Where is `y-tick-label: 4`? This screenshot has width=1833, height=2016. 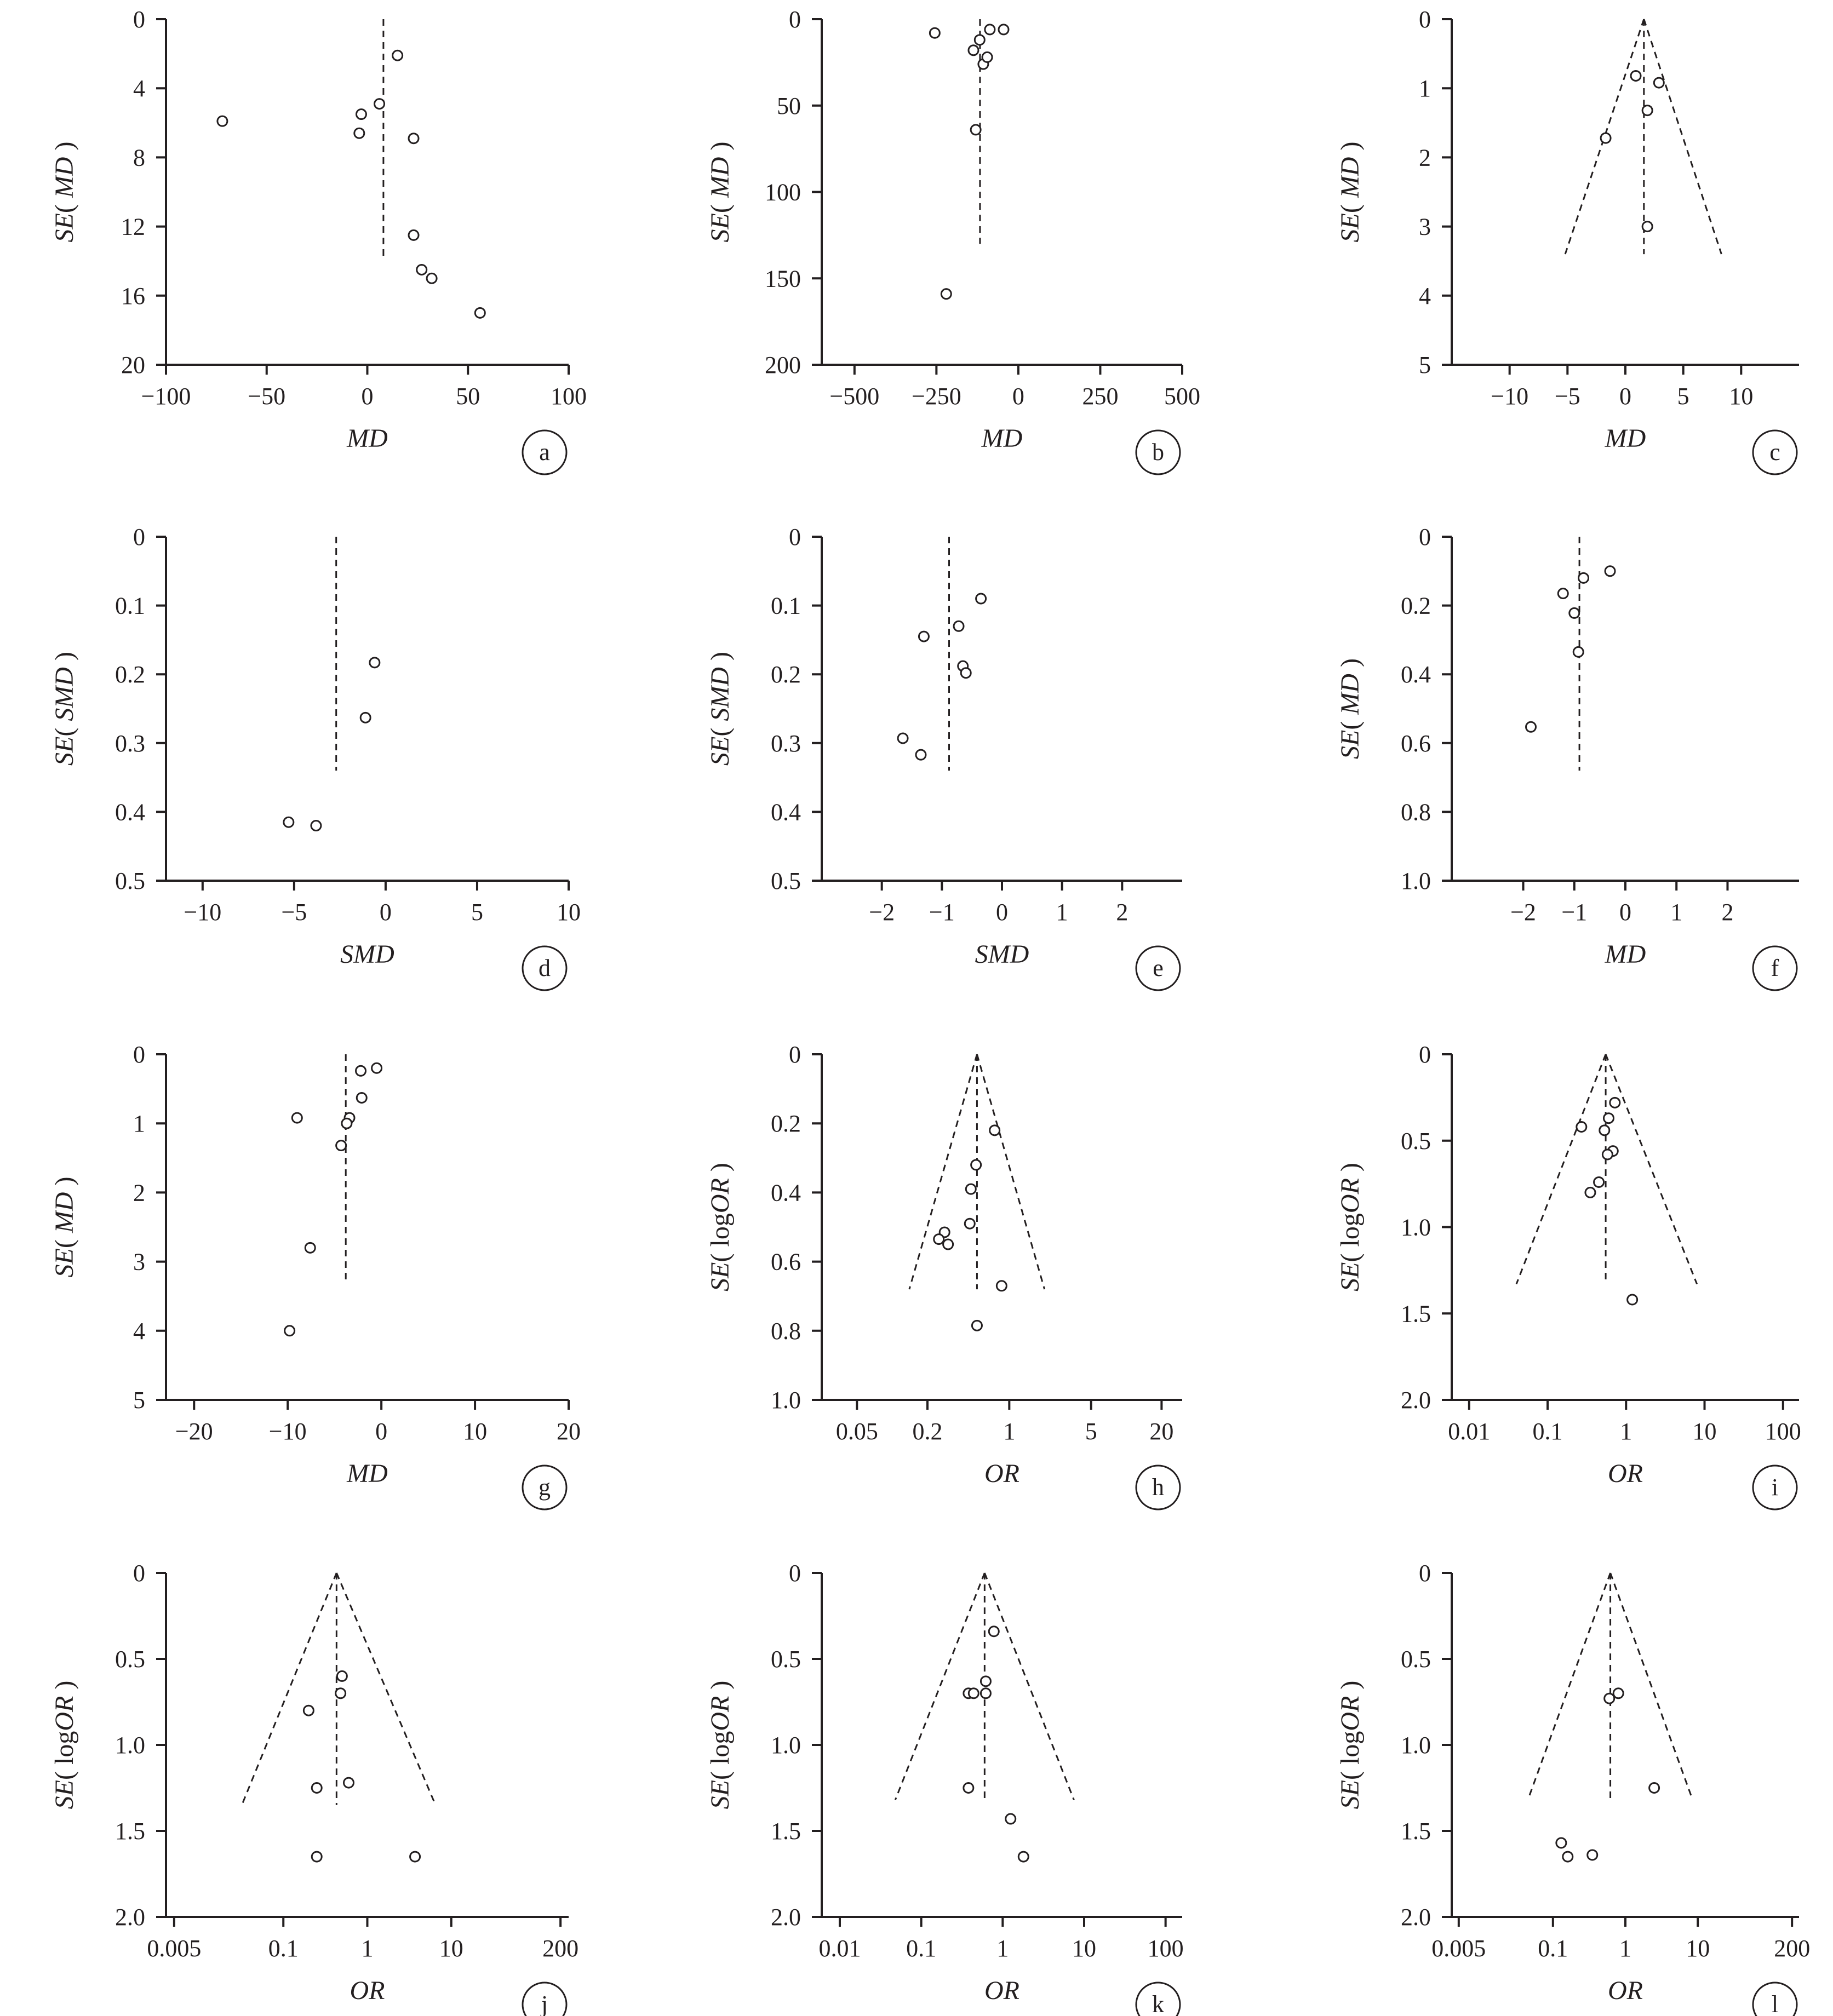 y-tick-label: 4 is located at coordinates (139, 88).